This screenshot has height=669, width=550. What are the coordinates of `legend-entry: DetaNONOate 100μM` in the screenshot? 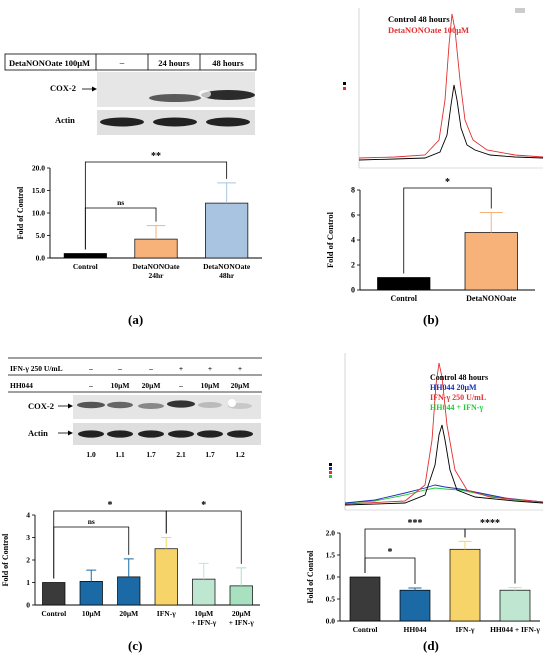 It's located at (428, 30).